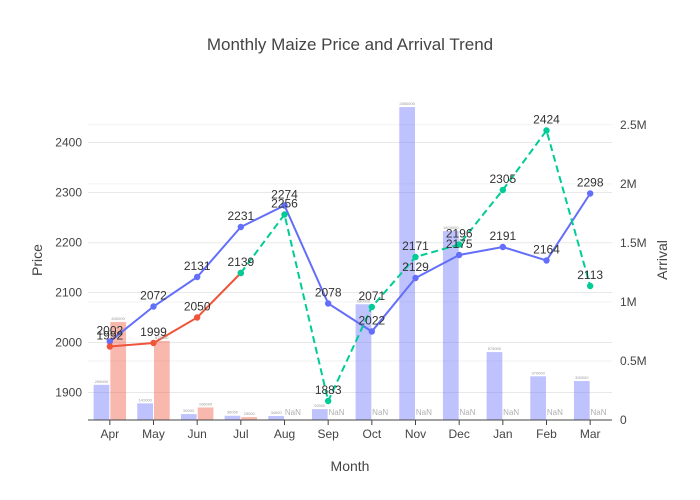 The height and width of the screenshot is (500, 700). I want to click on bar-value-label: 36000, so click(233, 412).